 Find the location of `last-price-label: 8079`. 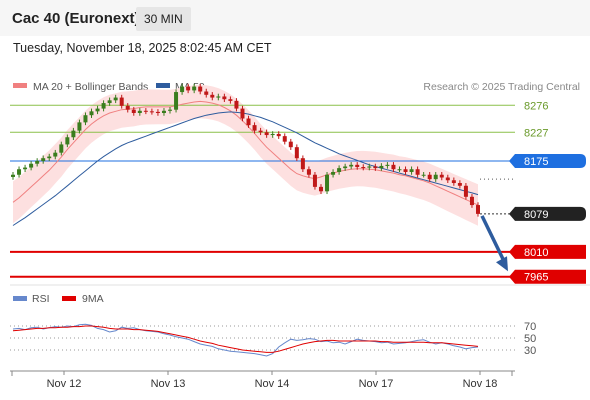

last-price-label: 8079 is located at coordinates (536, 215).